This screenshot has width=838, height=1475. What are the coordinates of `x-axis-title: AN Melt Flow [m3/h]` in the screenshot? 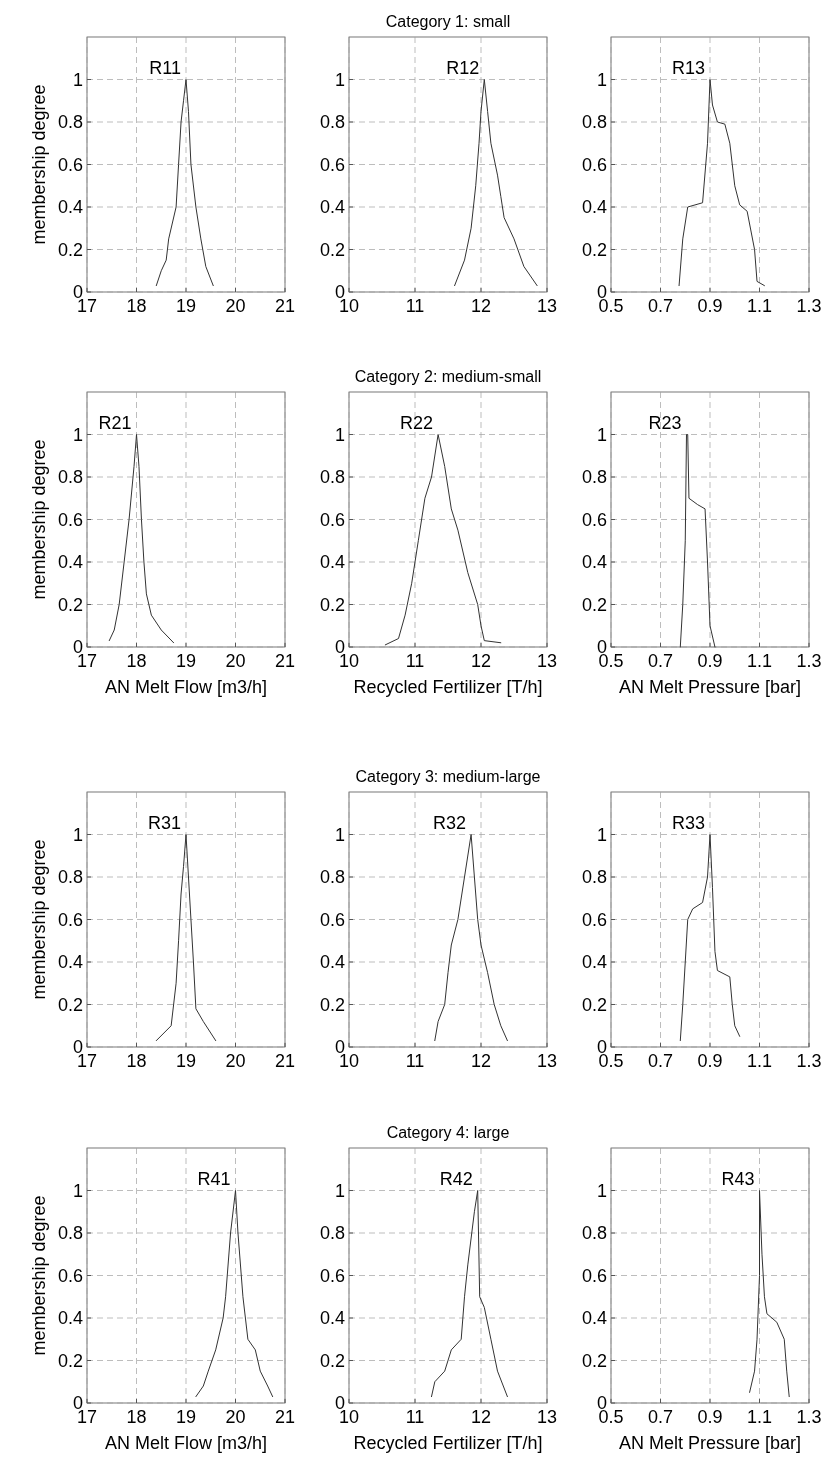 It's located at (186, 687).